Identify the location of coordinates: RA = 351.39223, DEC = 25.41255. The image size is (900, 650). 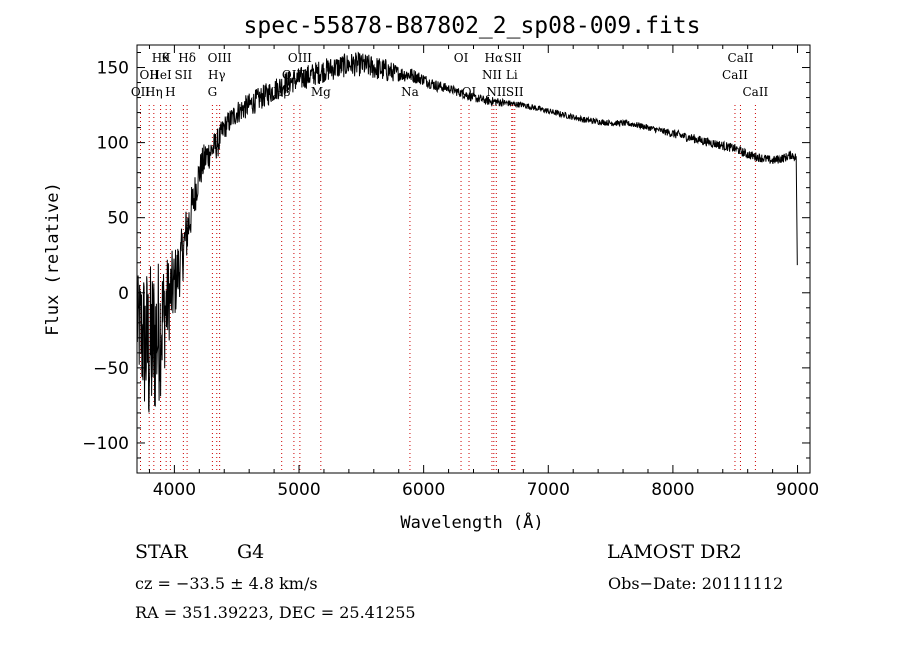
(275, 612).